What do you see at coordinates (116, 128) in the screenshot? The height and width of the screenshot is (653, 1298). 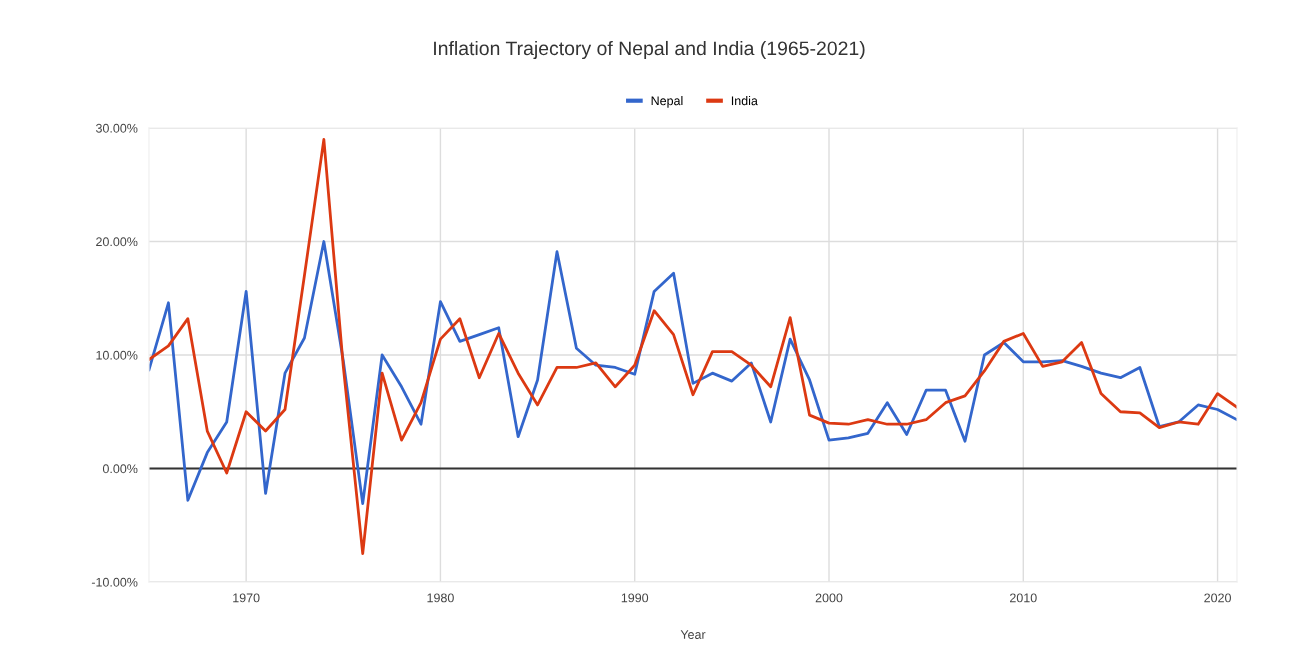 I see `y-tick-label: 30.00%` at bounding box center [116, 128].